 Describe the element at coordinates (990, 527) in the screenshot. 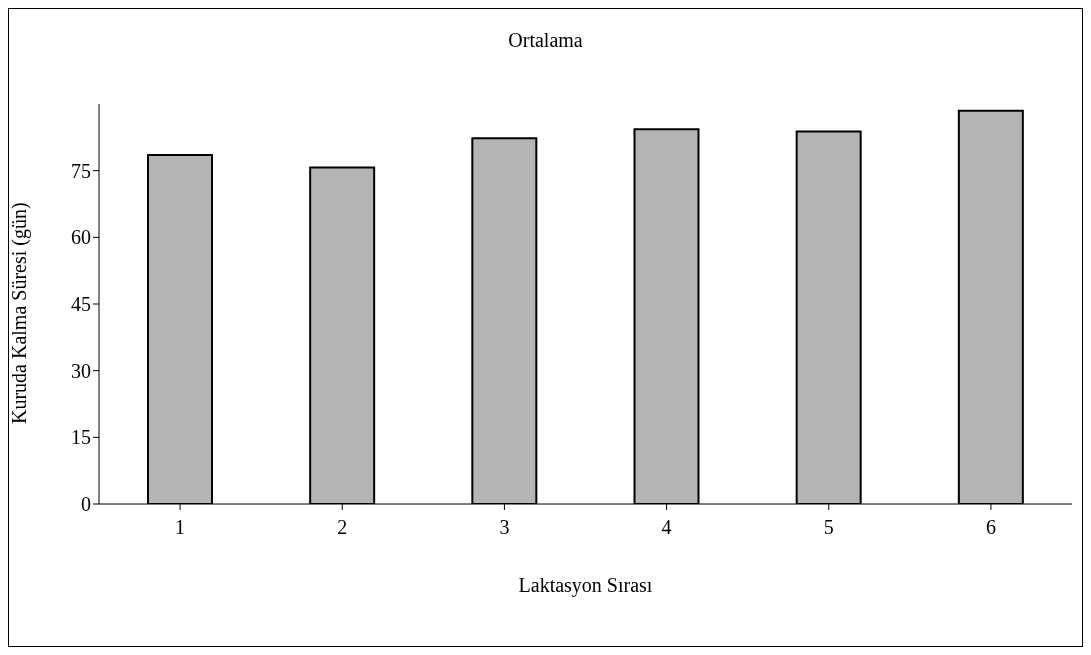

I see `x-tick-label: 6` at that location.